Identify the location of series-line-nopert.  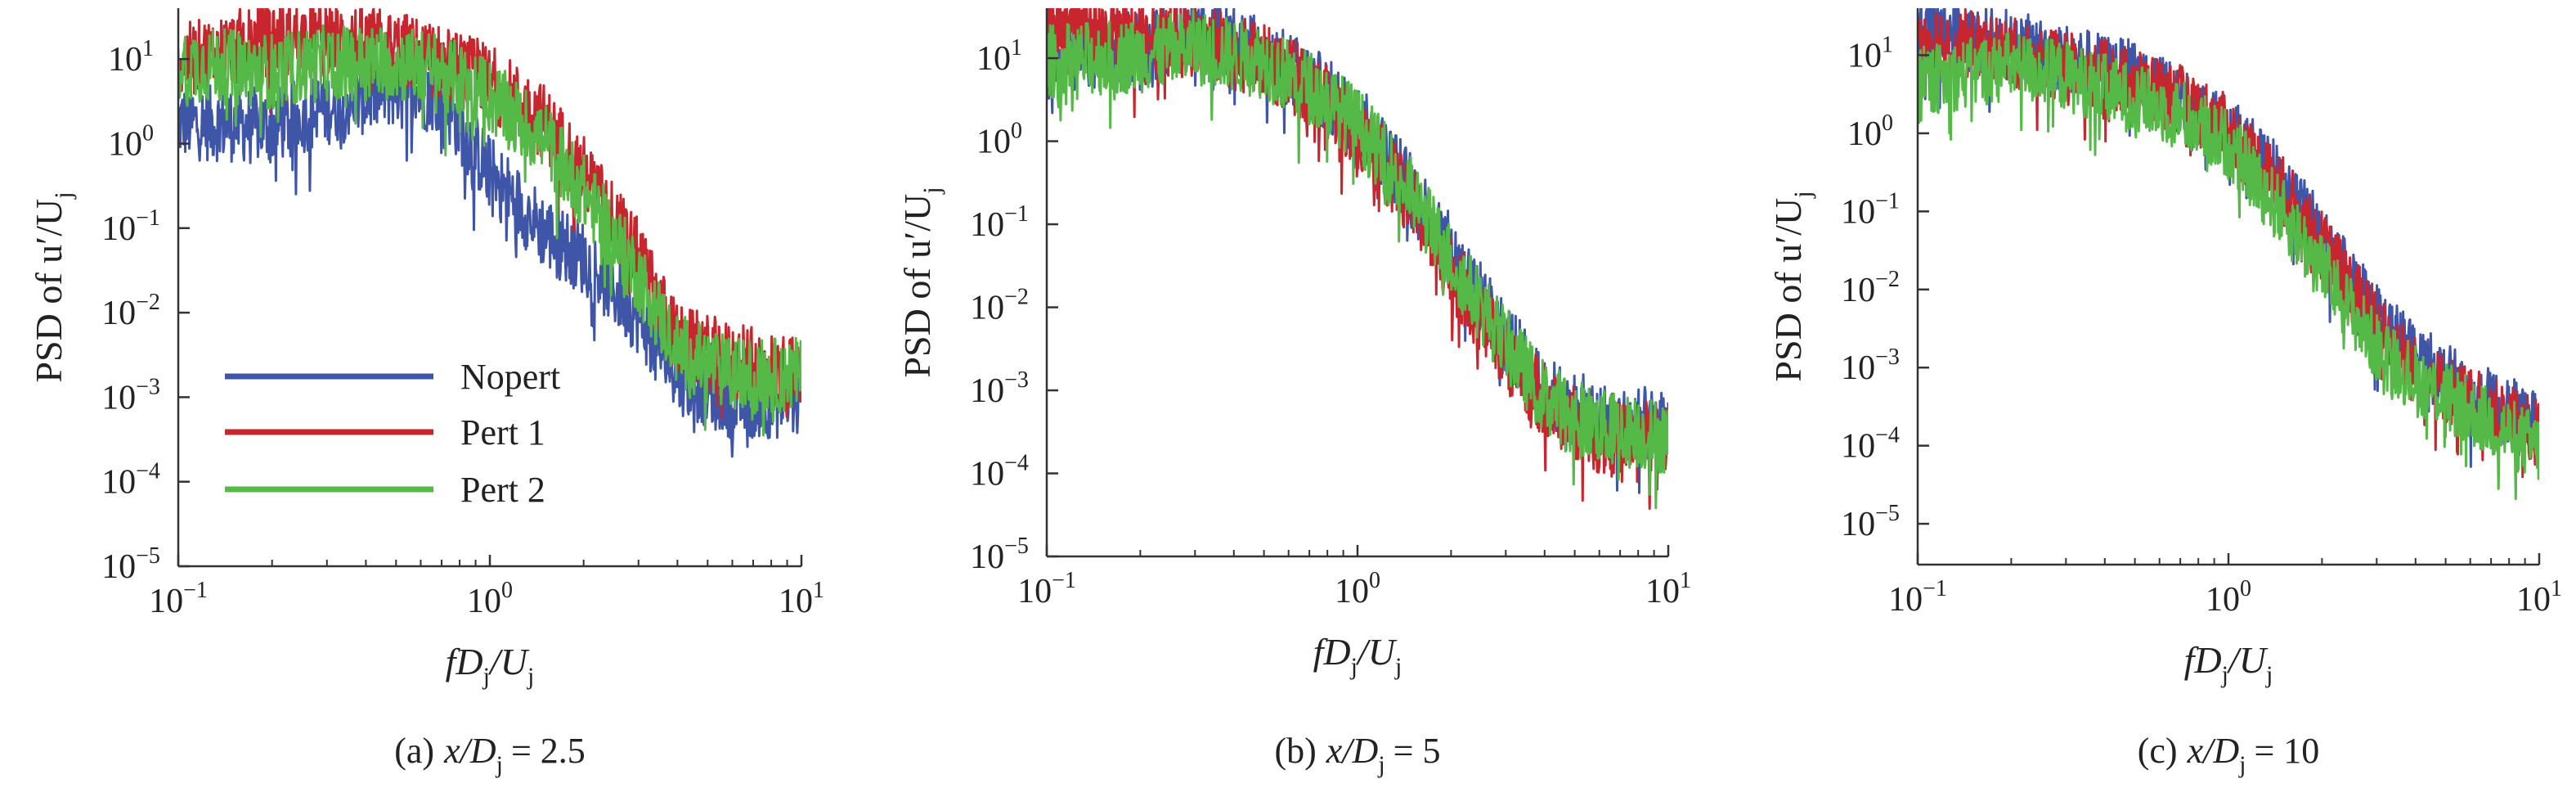
(489, 255).